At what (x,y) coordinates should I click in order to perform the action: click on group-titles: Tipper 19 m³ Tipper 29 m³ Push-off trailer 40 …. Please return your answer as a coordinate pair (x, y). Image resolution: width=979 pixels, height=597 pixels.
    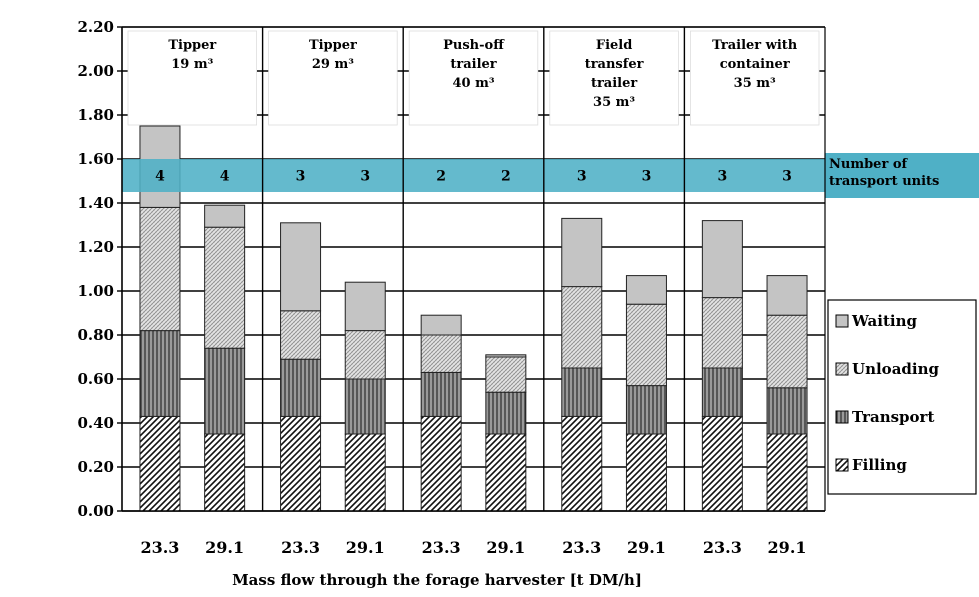
    Looking at the image, I should click on (473, 78).